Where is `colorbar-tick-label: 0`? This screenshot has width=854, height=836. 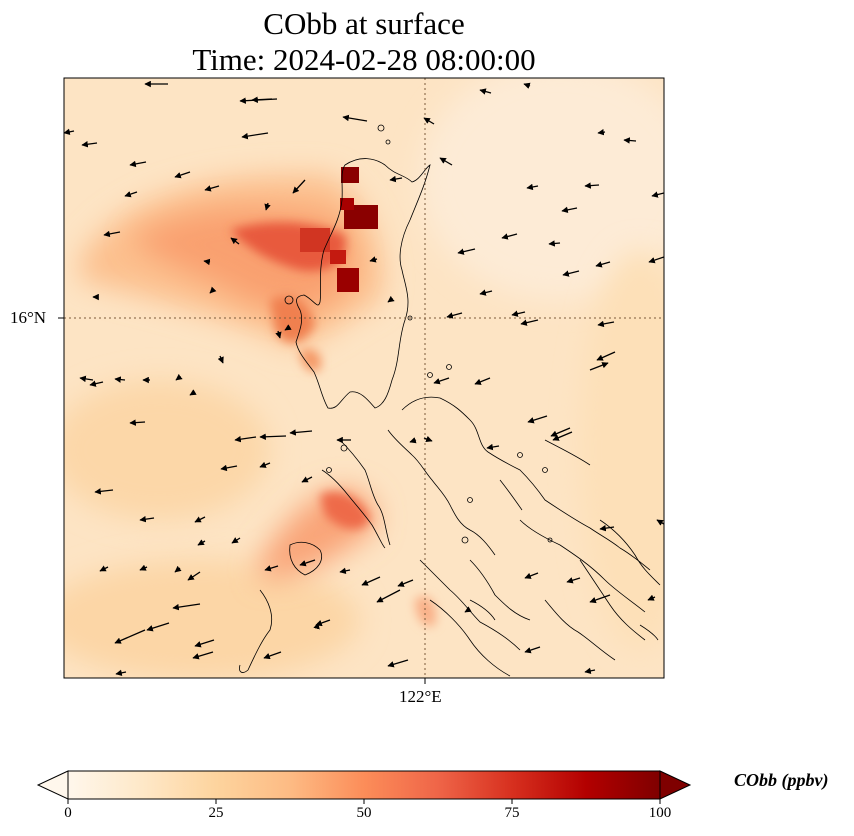
colorbar-tick-label: 0 is located at coordinates (68, 813).